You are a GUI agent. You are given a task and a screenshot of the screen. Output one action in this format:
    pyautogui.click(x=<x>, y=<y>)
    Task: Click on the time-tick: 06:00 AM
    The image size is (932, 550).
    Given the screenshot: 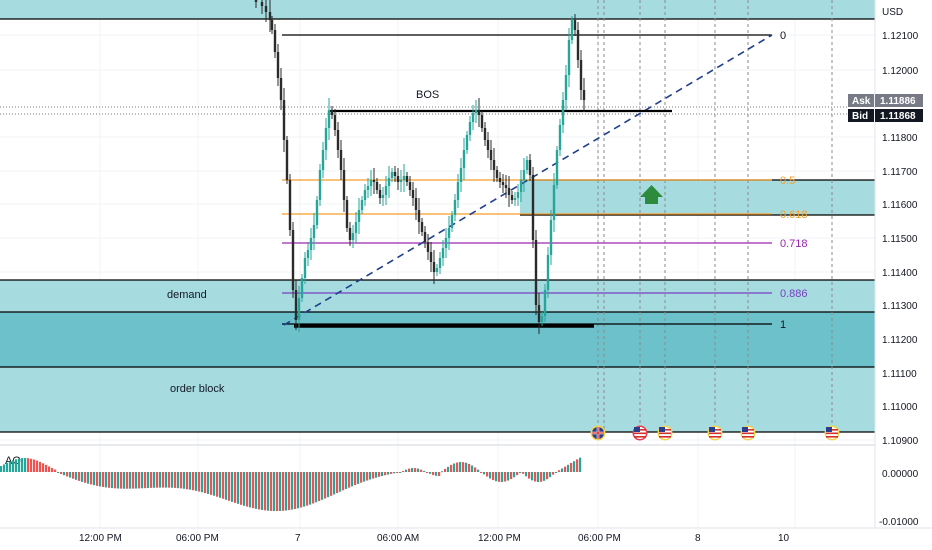 What is the action you would take?
    pyautogui.click(x=398, y=538)
    